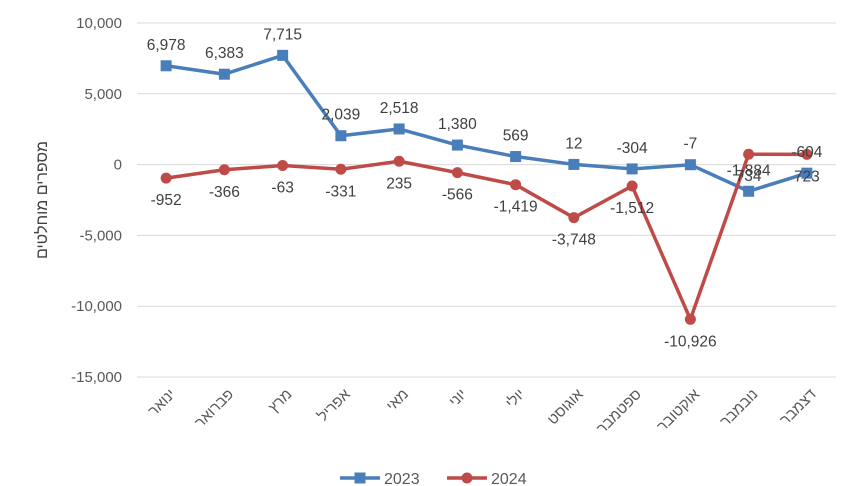  Describe the element at coordinates (340, 191) in the screenshot. I see `data-label: -331` at that location.